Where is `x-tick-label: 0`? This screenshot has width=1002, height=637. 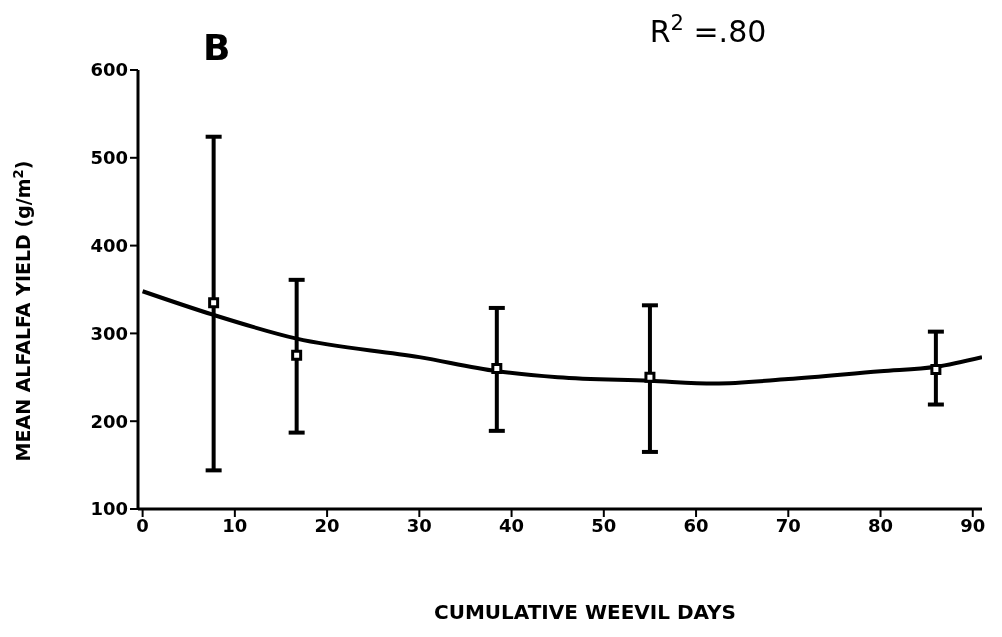
x-tick-label: 0 is located at coordinates (142, 525).